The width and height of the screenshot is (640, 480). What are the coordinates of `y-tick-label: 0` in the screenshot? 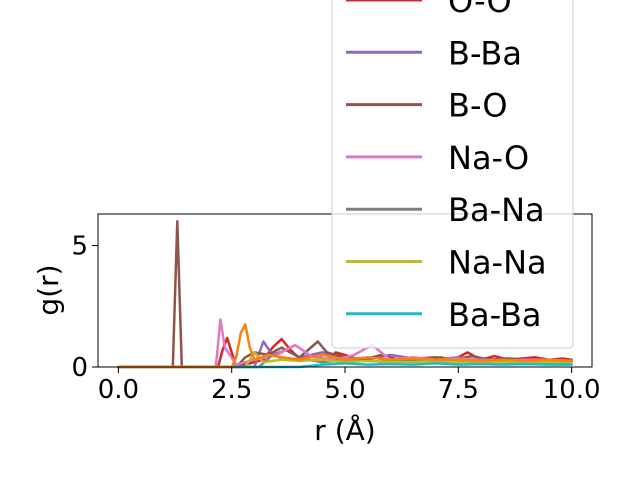 It's located at (79, 368).